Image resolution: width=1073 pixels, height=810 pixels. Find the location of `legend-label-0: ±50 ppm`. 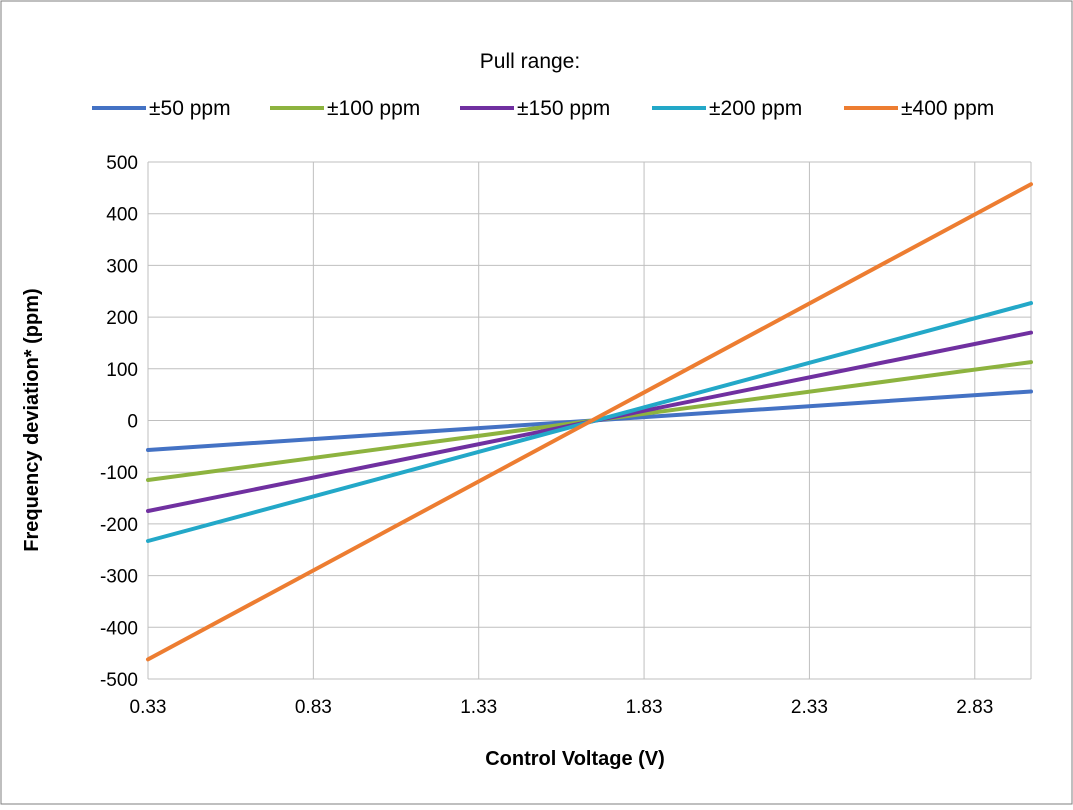

legend-label-0: ±50 ppm is located at coordinates (190, 108).